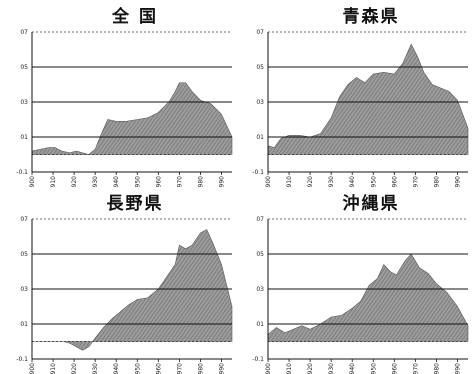 This screenshot has width=472, height=374. Describe the element at coordinates (135, 17) in the screenshot. I see `chart-title: 全 国` at that location.